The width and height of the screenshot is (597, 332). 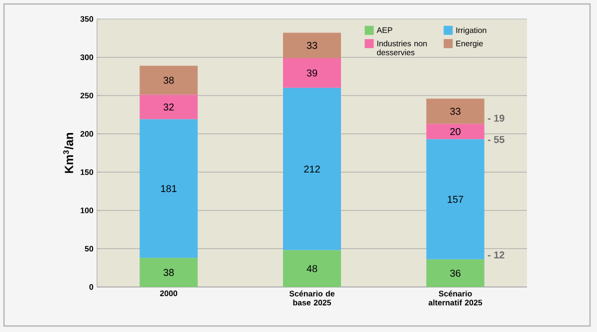 I want to click on data-label: 20, so click(x=455, y=132).